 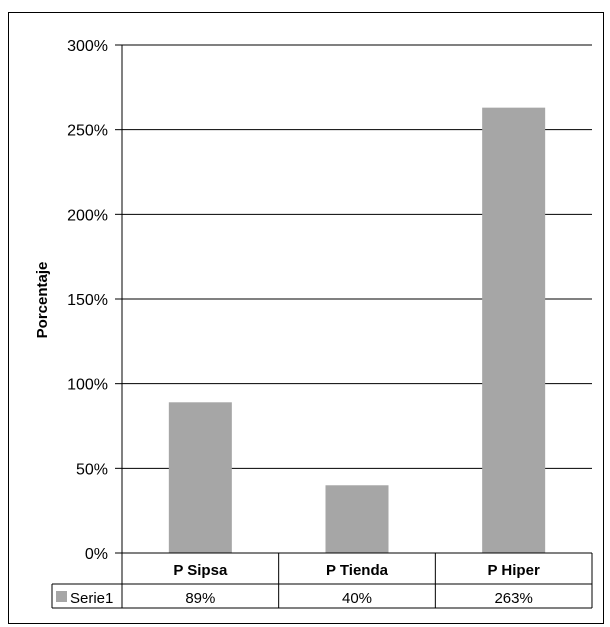 I want to click on y-tick-label: 150%, so click(x=87, y=300).